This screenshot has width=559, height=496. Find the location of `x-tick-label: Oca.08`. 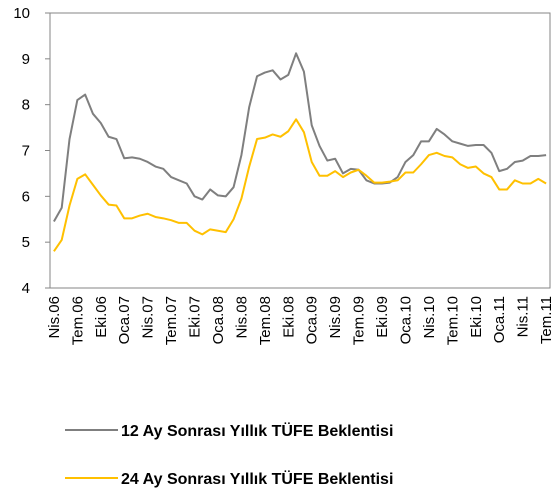

x-tick-label: Oca.08 is located at coordinates (218, 320).